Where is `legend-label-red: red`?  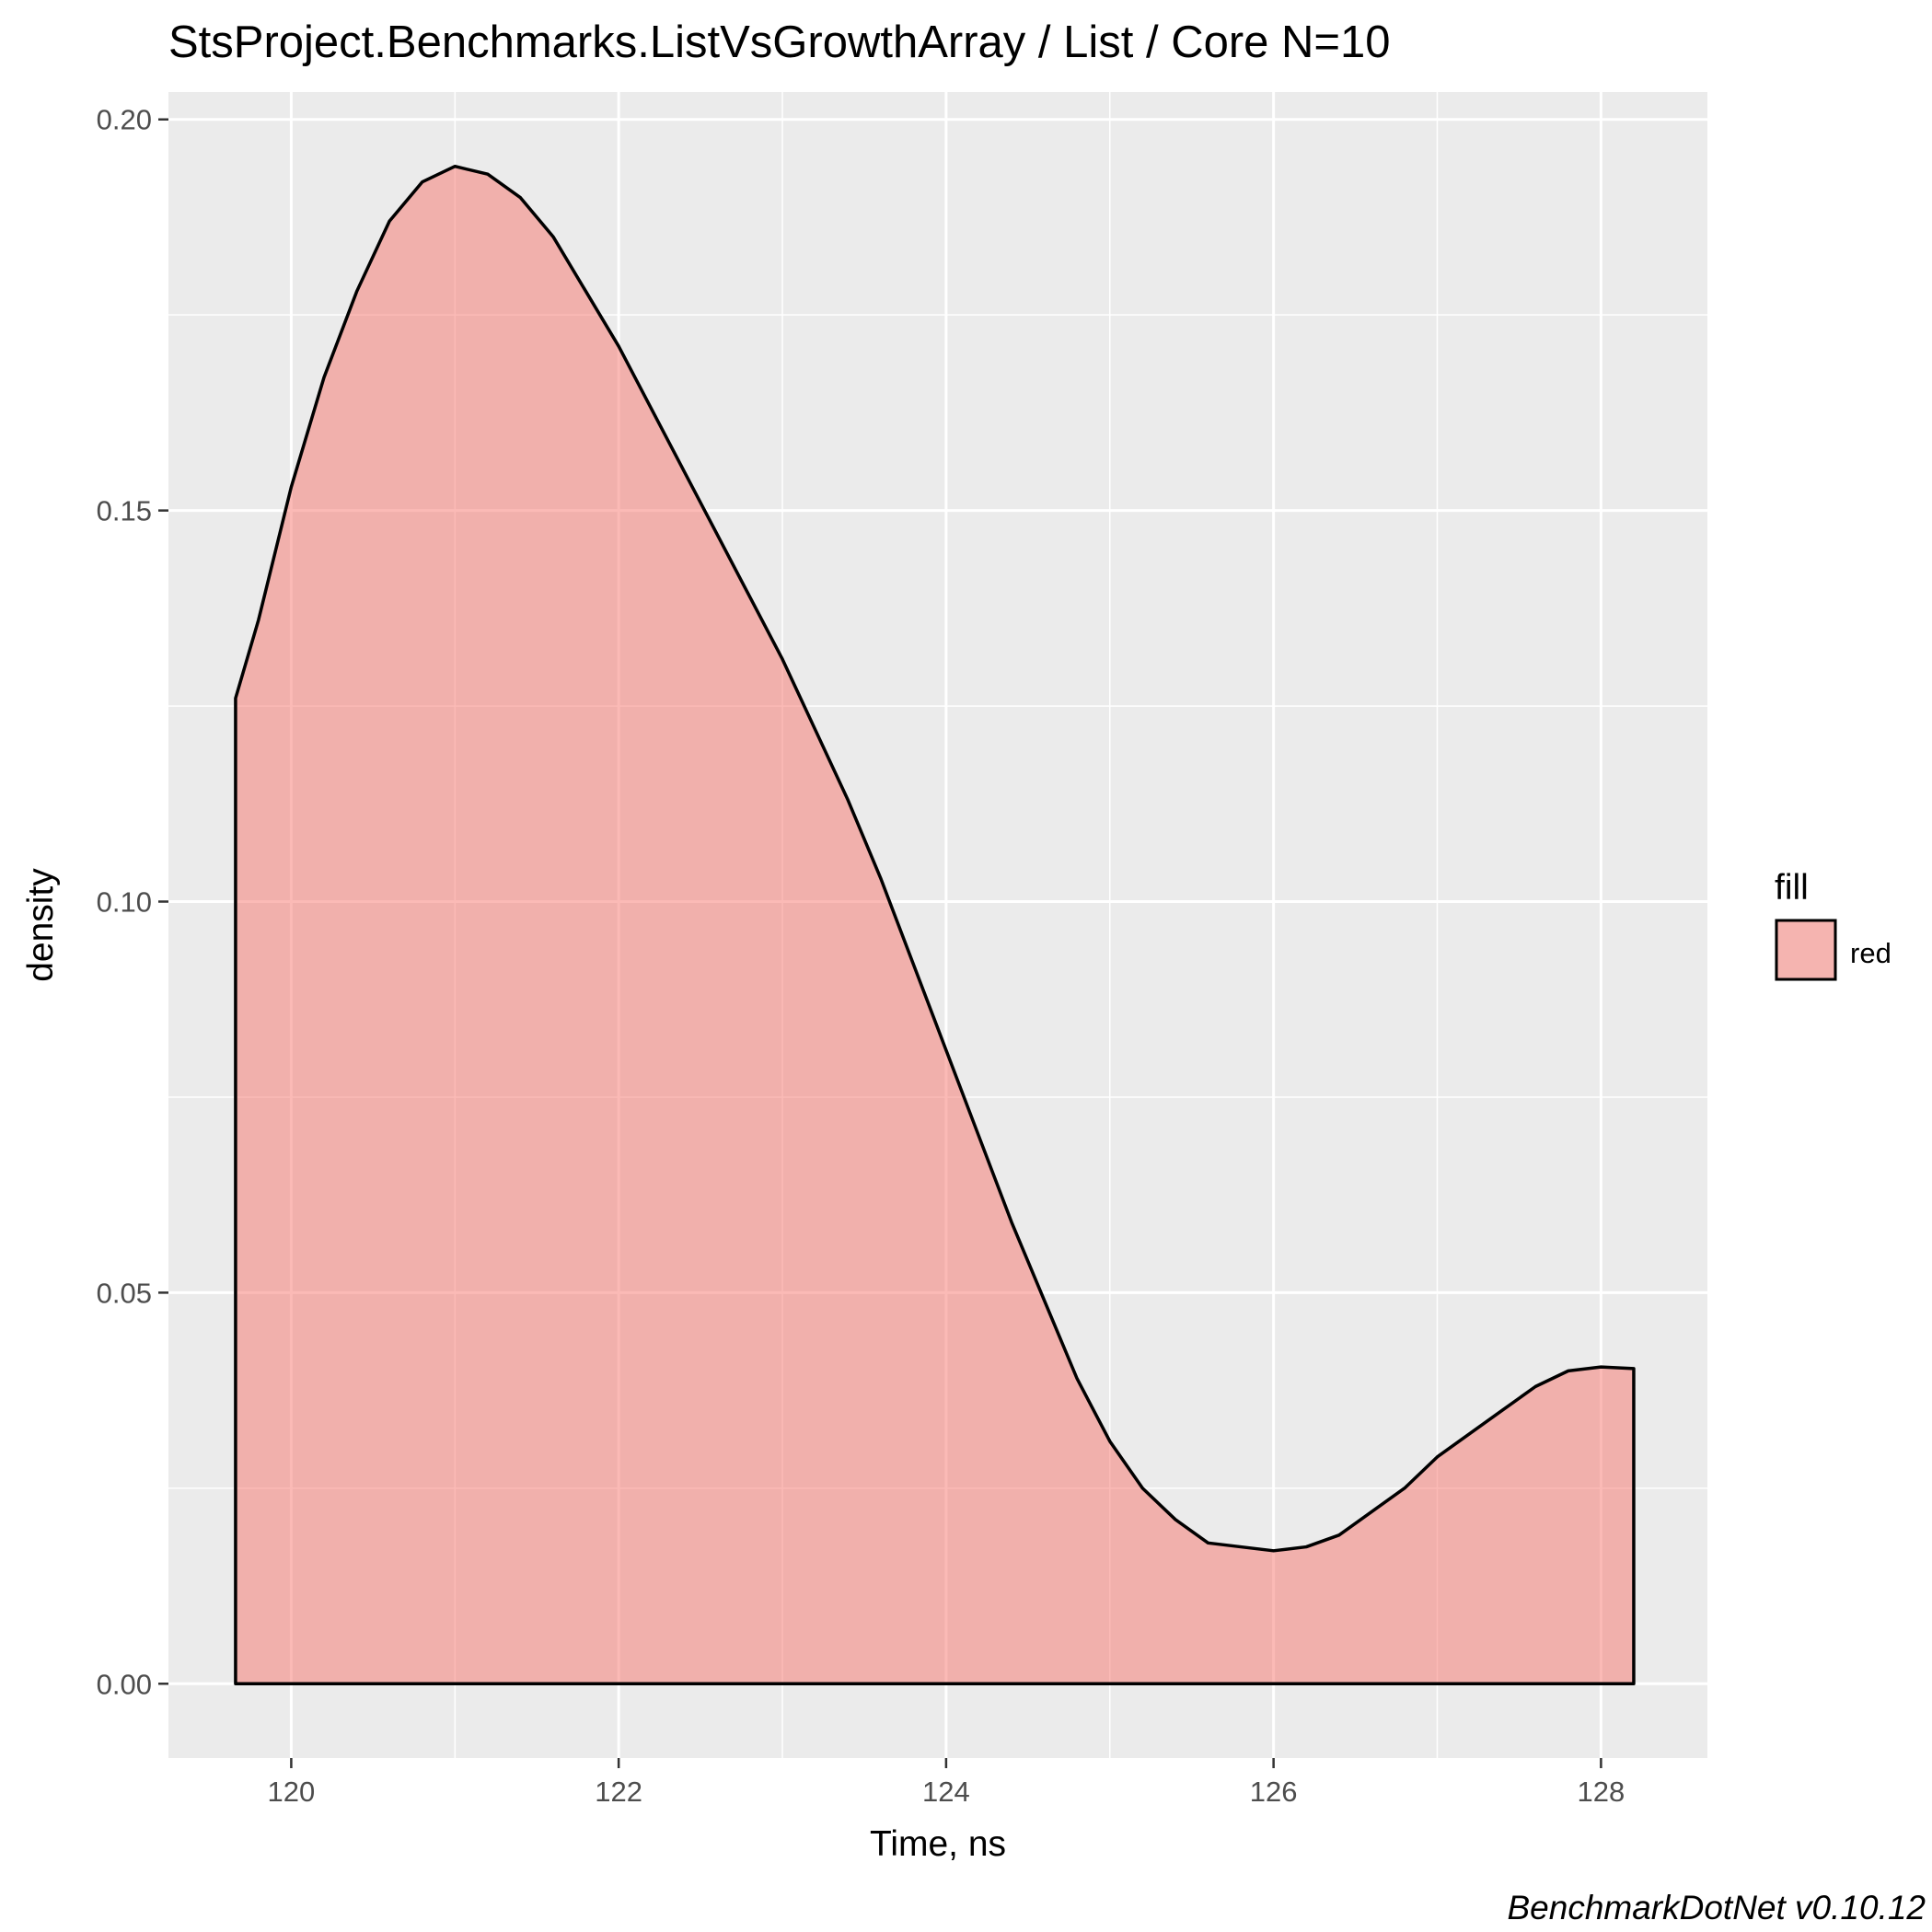
legend-label-red: red is located at coordinates (1871, 953).